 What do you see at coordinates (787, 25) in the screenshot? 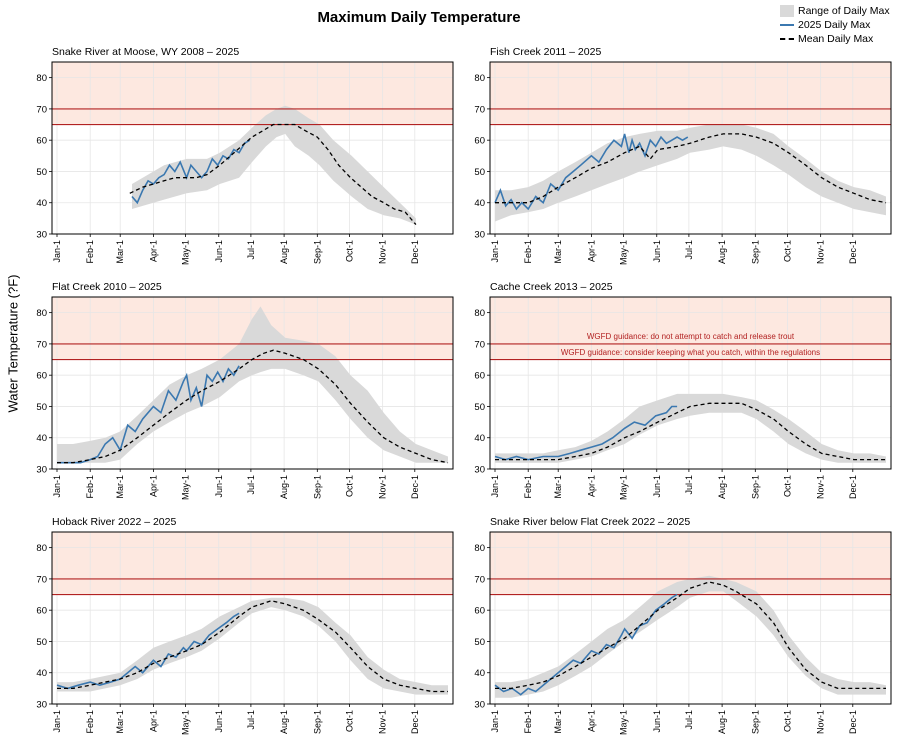
I see `solid-line-icon` at bounding box center [787, 25].